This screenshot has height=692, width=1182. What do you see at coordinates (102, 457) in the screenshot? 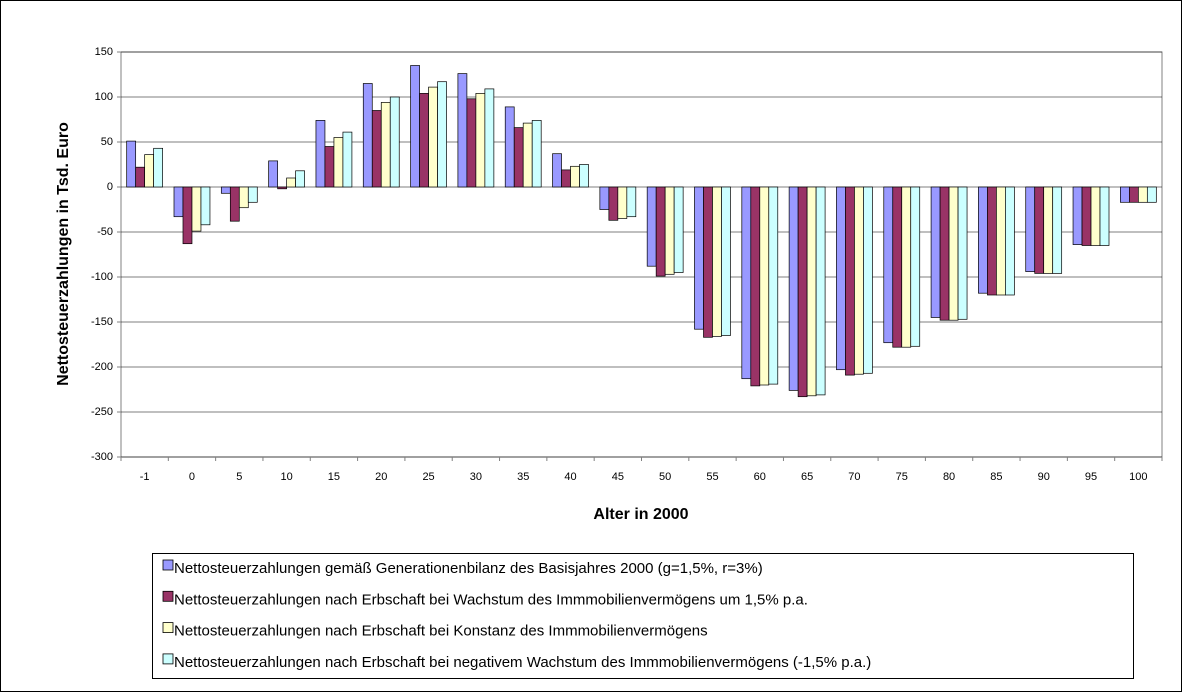
I see `y-tick-label: -300` at bounding box center [102, 457].